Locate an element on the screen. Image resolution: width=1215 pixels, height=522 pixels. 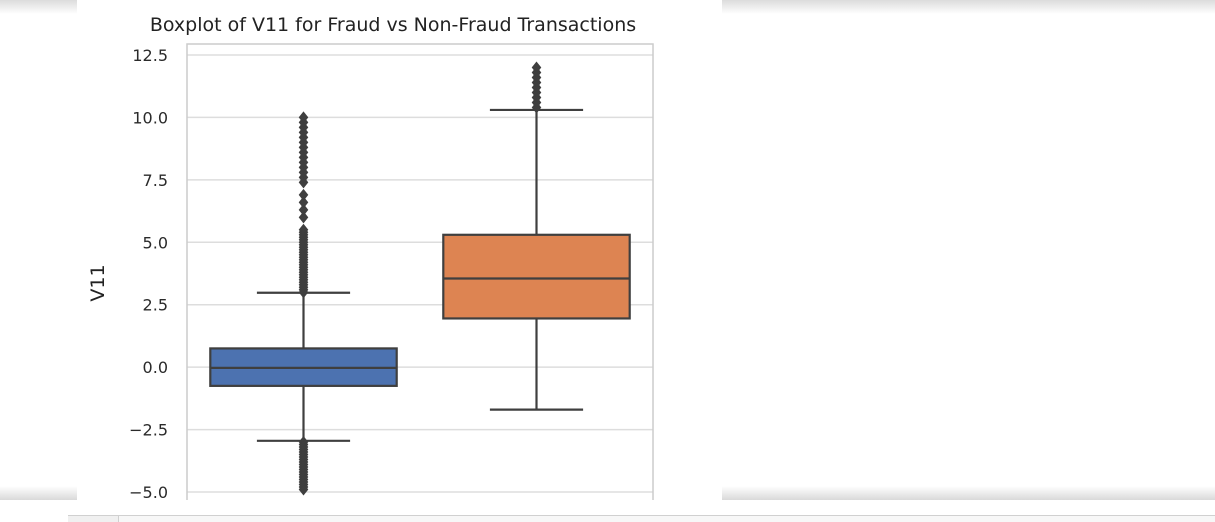
y-tick-label: 2.5 is located at coordinates (155, 305).